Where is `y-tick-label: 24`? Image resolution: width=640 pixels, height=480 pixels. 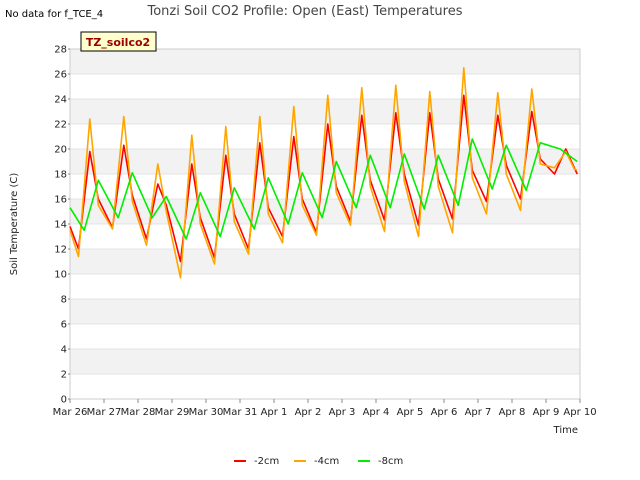
y-tick-label: 24 is located at coordinates (60, 100).